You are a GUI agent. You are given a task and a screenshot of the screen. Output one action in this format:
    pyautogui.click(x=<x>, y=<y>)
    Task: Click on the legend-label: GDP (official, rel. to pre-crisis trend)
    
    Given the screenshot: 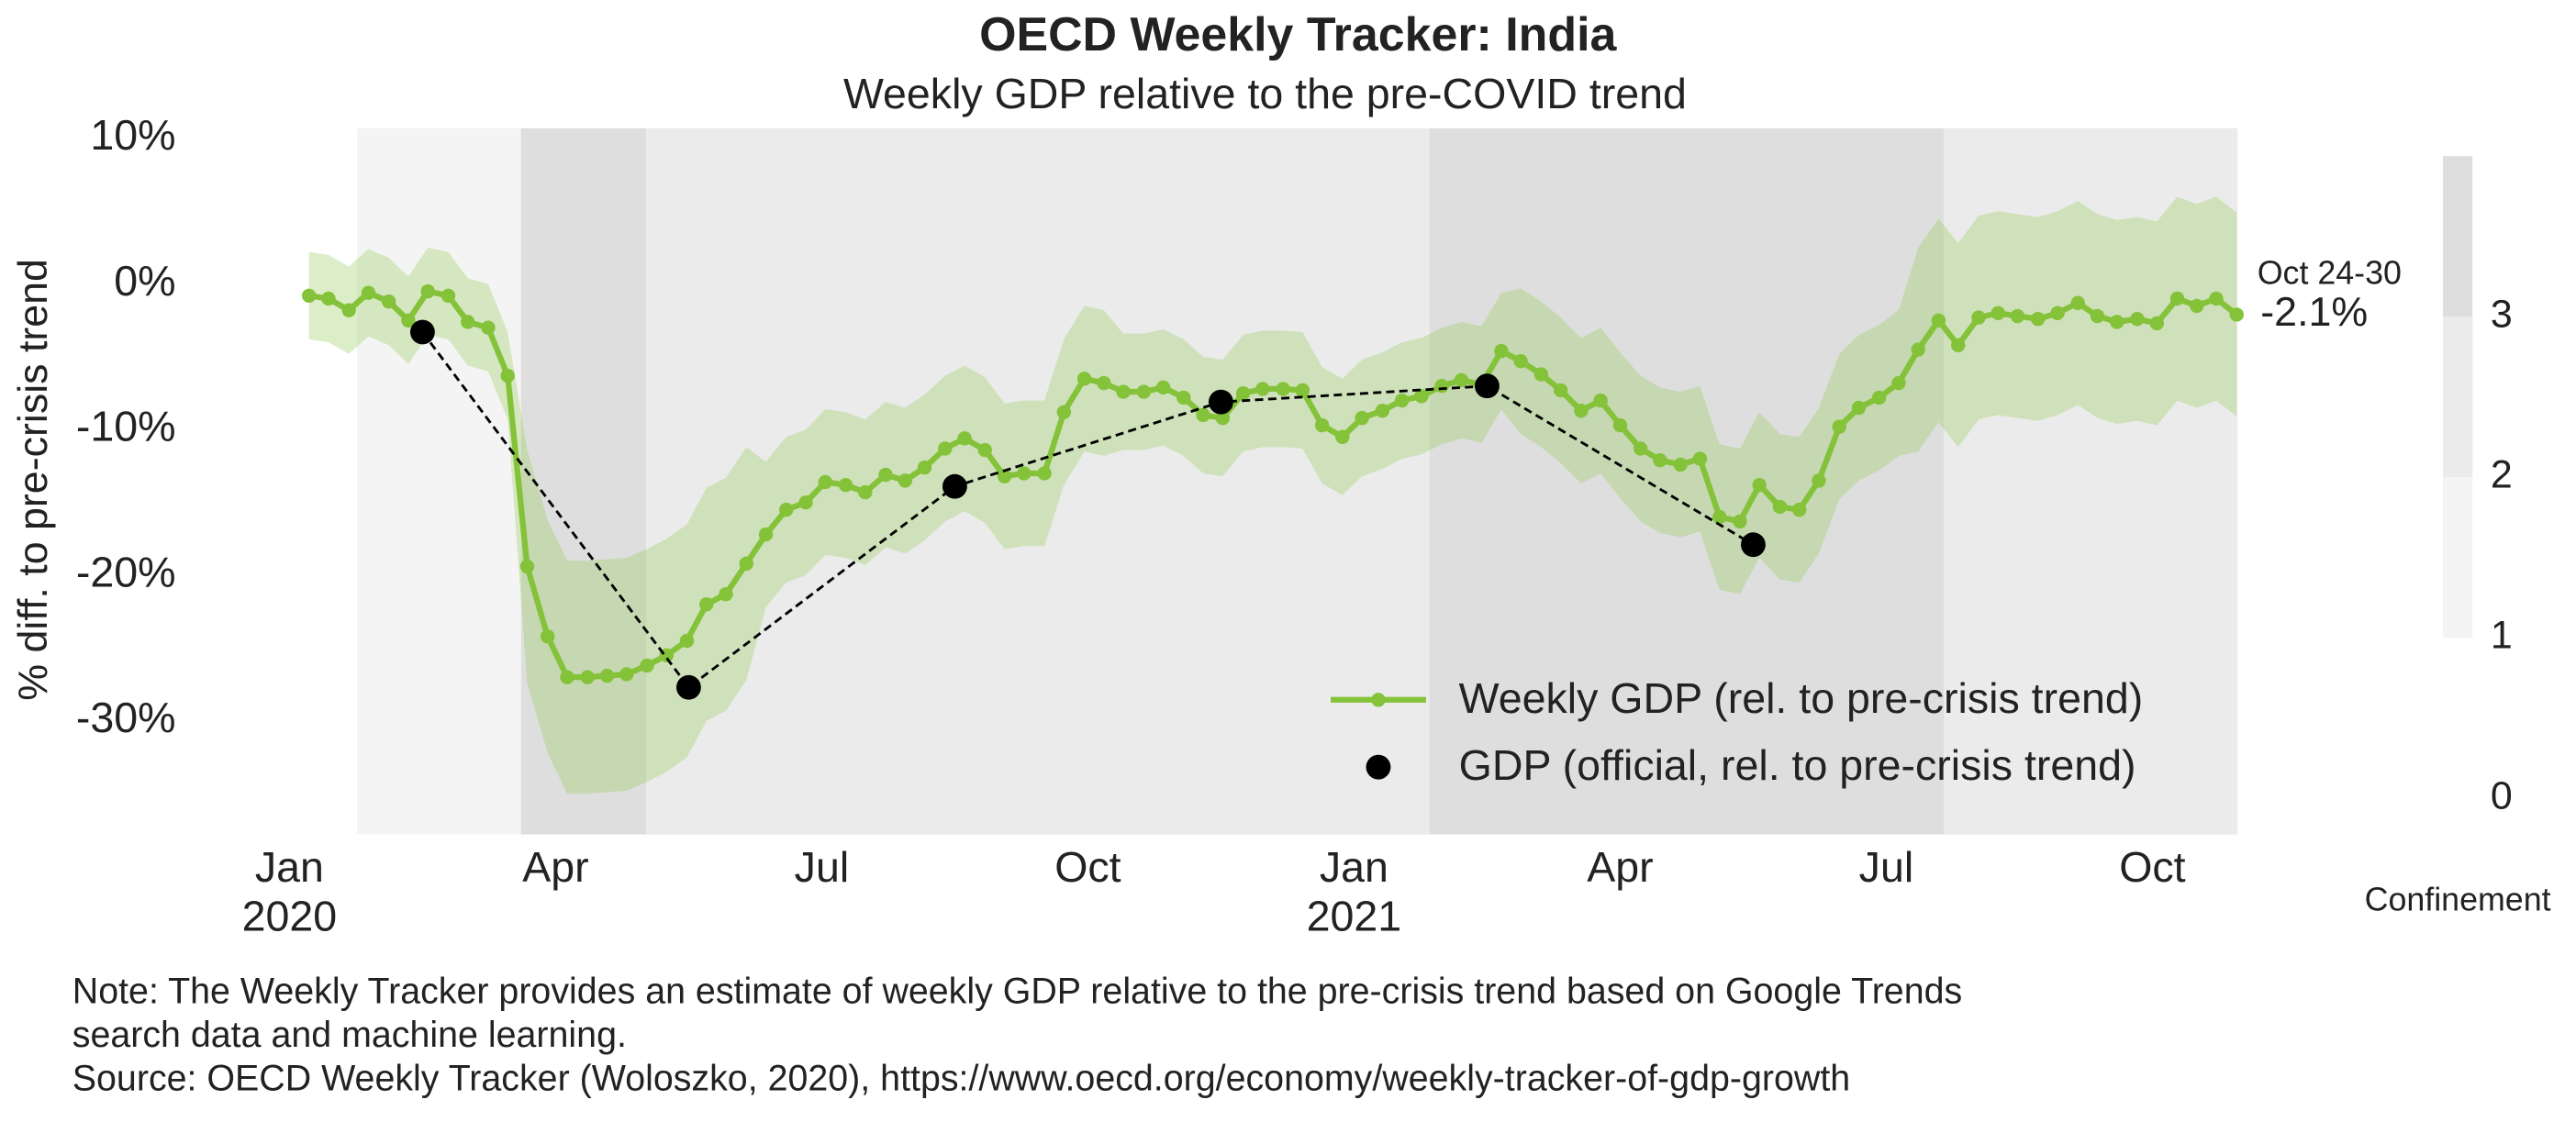 What is the action you would take?
    pyautogui.click(x=1797, y=765)
    